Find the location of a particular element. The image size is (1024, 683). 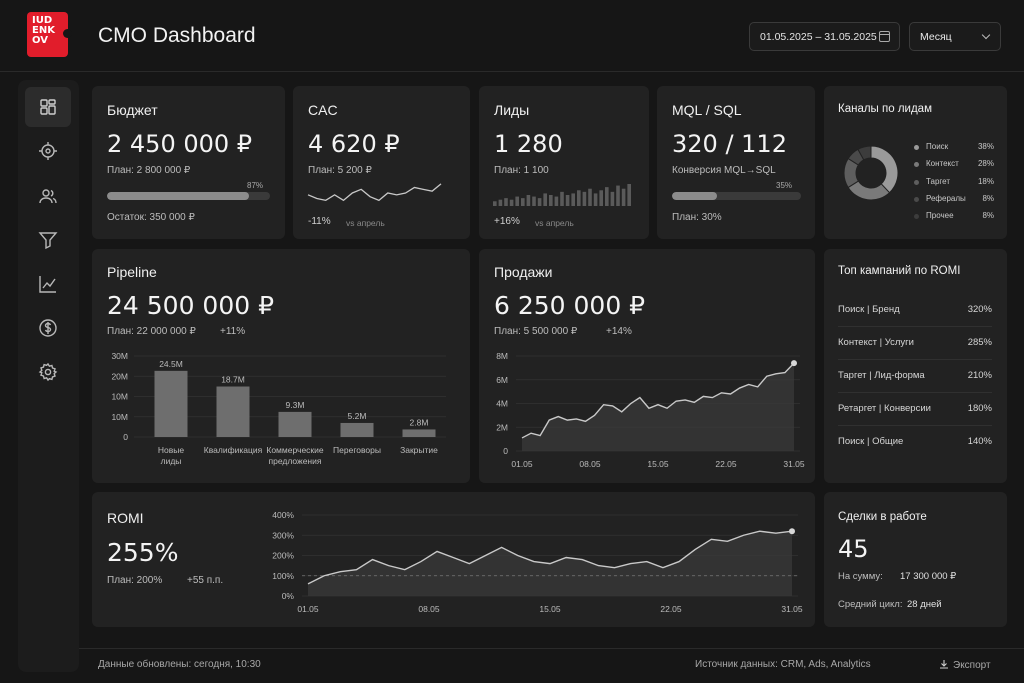

leads-compare: vs апрель is located at coordinates (554, 223).